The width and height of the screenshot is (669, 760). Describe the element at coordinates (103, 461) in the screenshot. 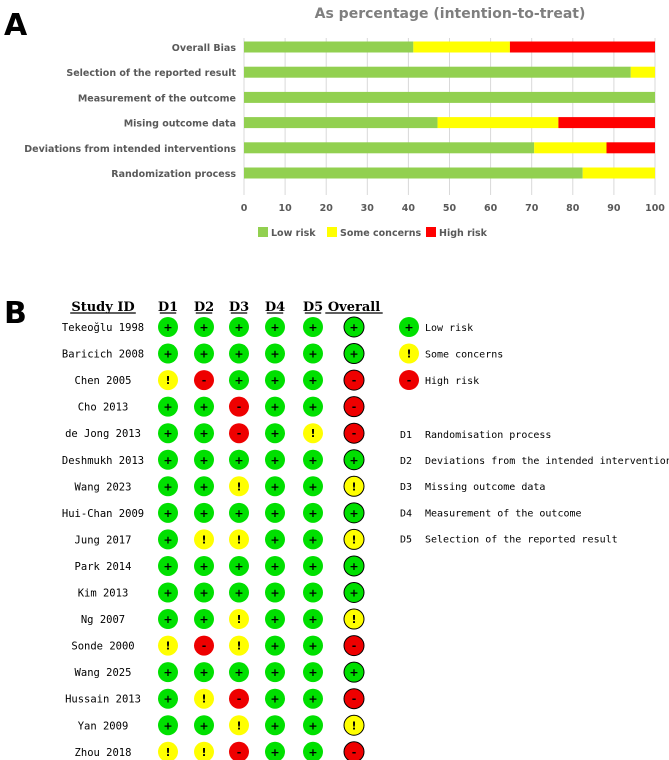

I see `study-name: Deshmukh 2013` at that location.